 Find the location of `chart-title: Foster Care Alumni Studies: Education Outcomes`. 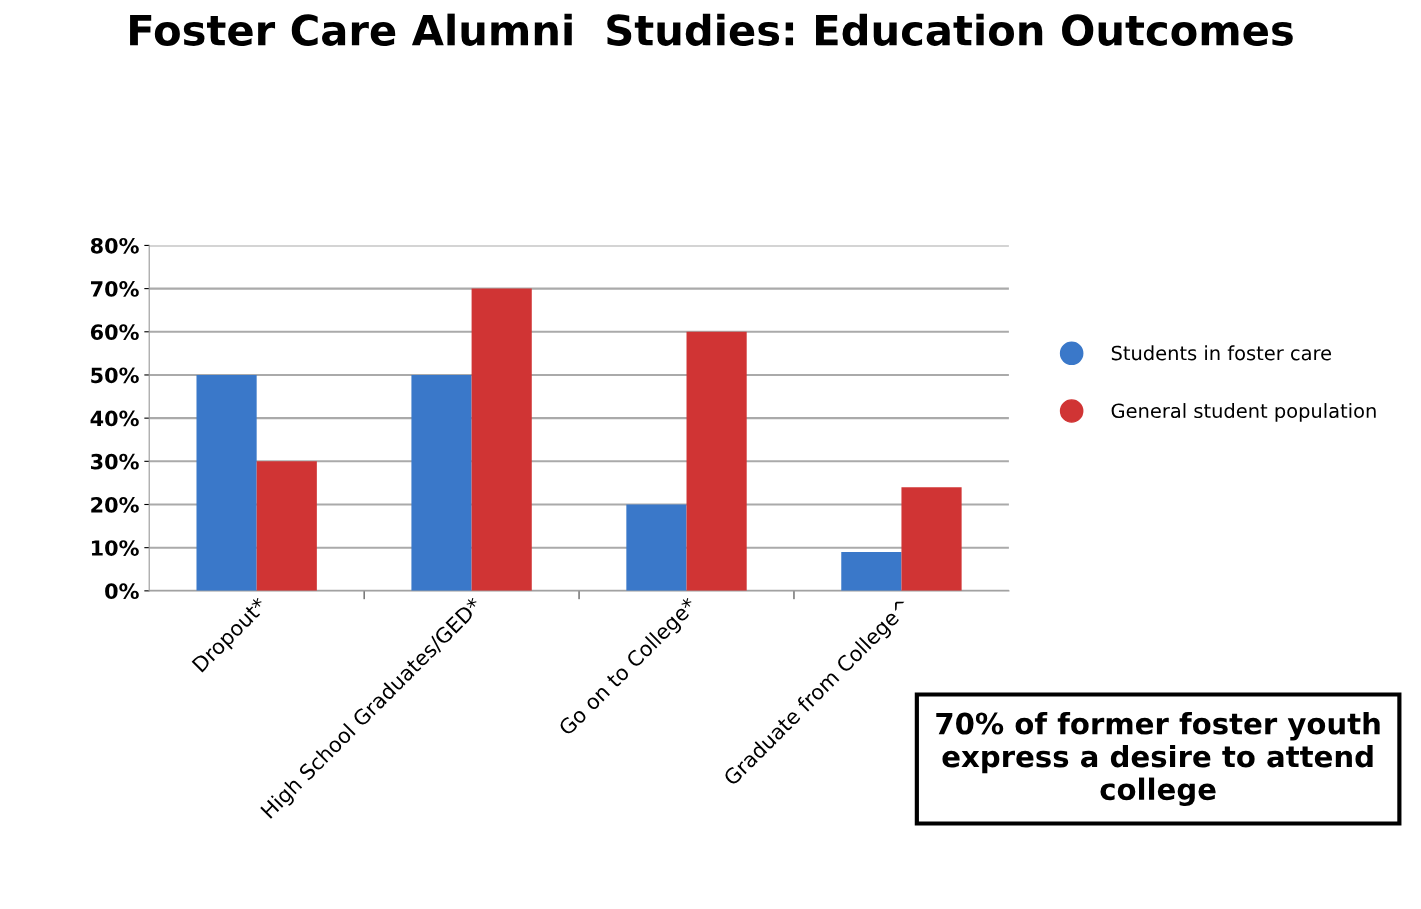

chart-title: Foster Care Alumni Studies: Education Outcomes is located at coordinates (711, 29).